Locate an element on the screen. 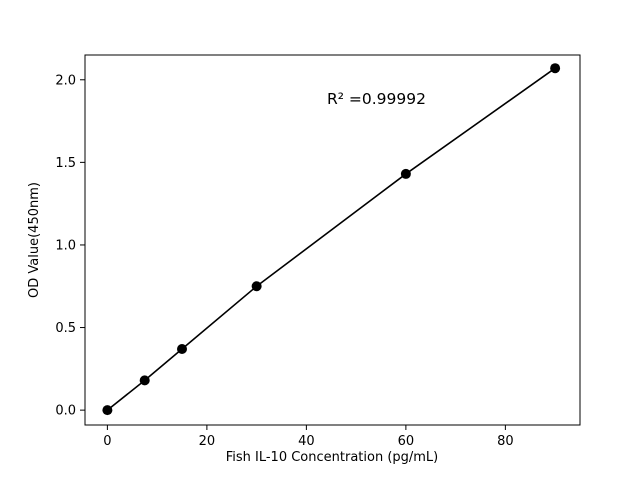 Image resolution: width=640 pixels, height=480 pixels. x-axis-label: Fish IL-10 Concentration (pg/mL) is located at coordinates (332, 457).